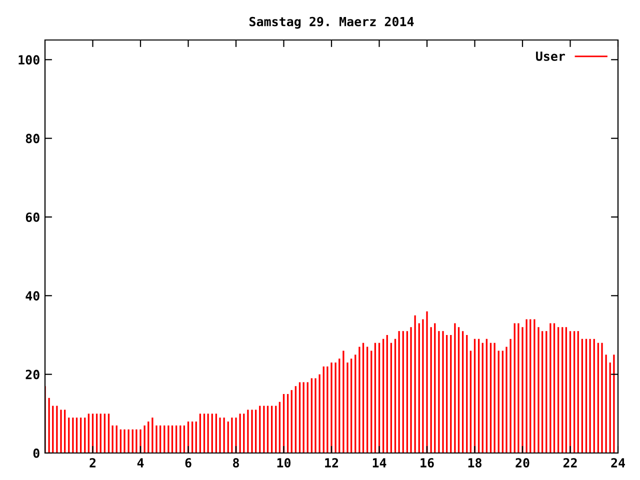 The width and height of the screenshot is (640, 480). Describe the element at coordinates (33, 217) in the screenshot. I see `y-tick-label: 60` at that location.